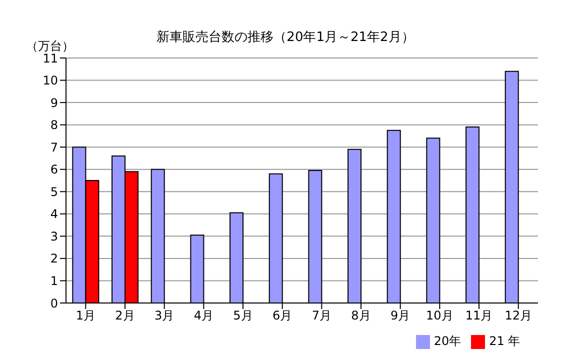 This screenshot has width=571, height=361. What do you see at coordinates (50, 81) in the screenshot?
I see `y-tick-label: 10` at bounding box center [50, 81].